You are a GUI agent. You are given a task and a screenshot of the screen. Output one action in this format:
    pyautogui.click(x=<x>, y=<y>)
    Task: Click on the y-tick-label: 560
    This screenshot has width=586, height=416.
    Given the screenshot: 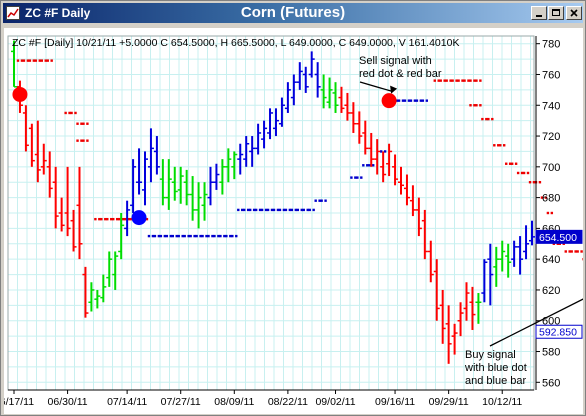 What is the action you would take?
    pyautogui.click(x=551, y=383)
    